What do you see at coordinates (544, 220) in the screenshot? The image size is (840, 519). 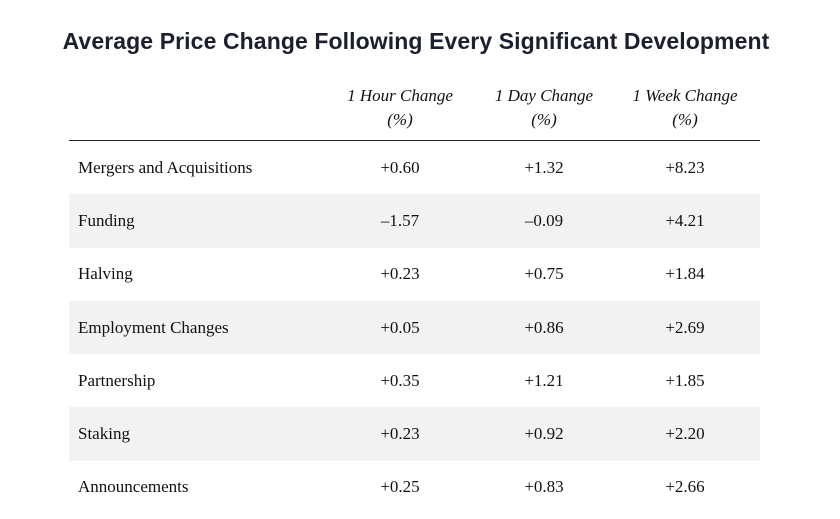 I see `cell-1-day: –0.09` at bounding box center [544, 220].